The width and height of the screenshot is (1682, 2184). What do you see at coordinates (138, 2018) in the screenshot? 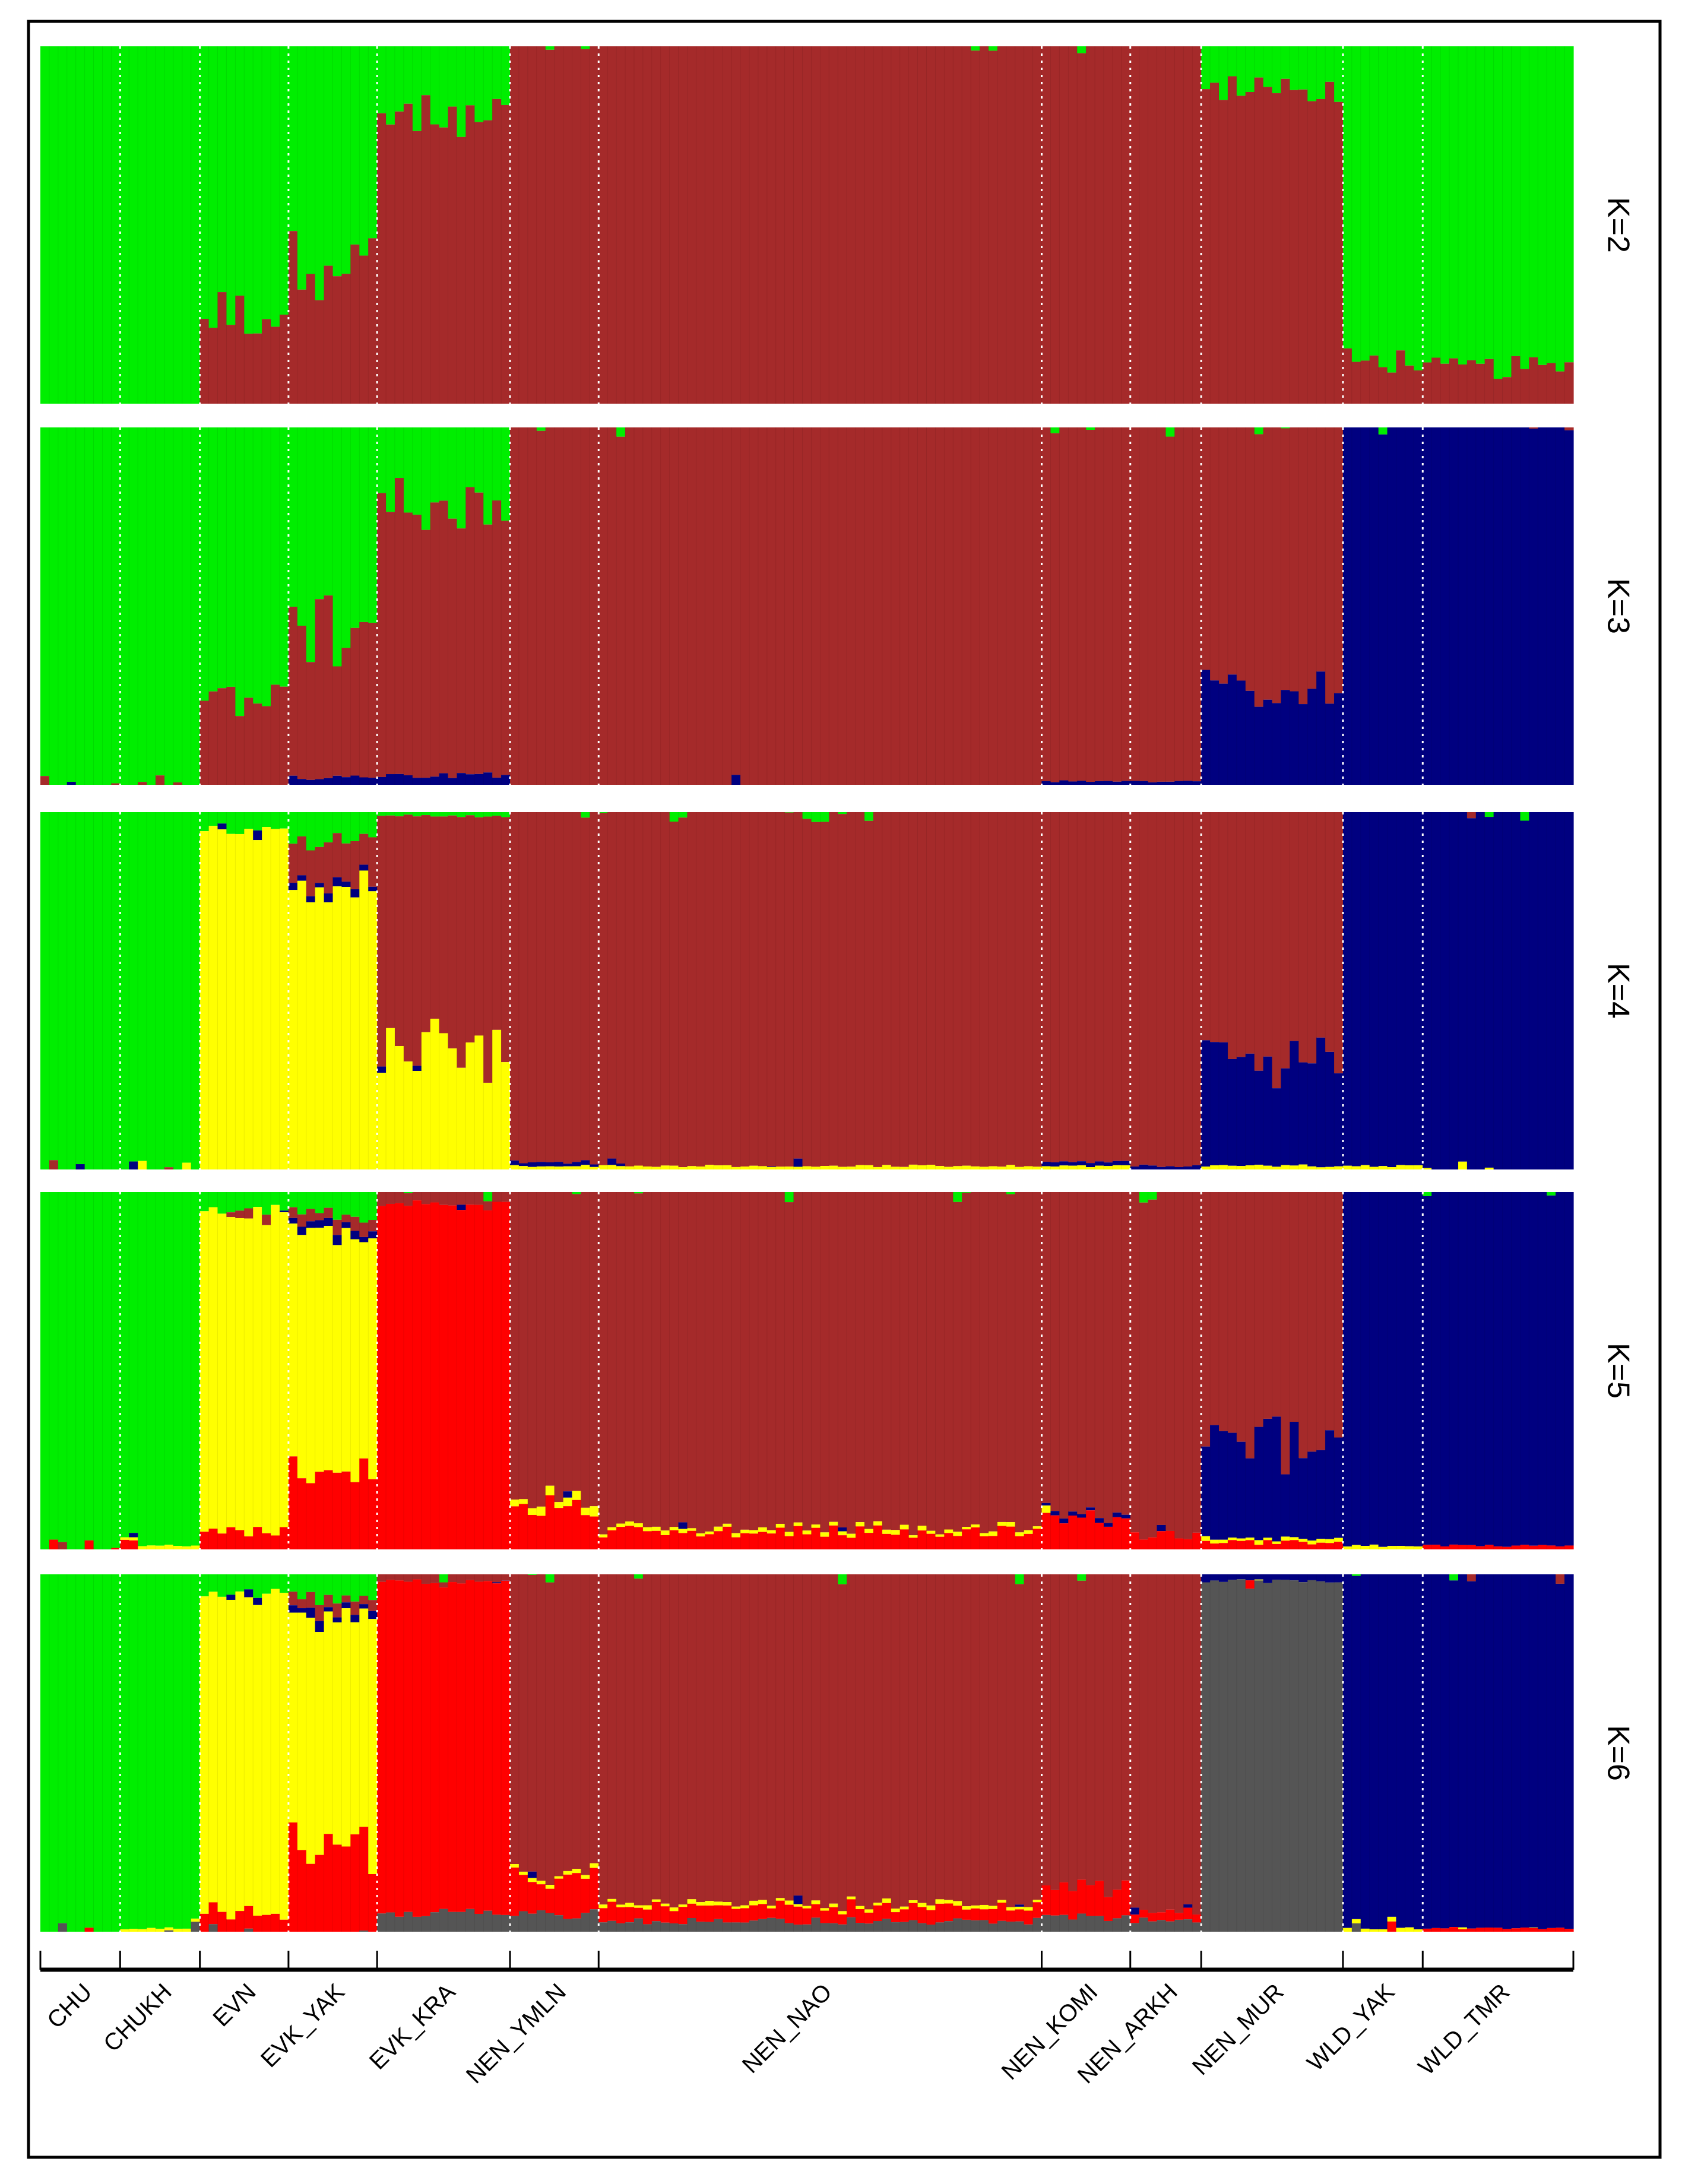
I see `population-label: CHUKH` at bounding box center [138, 2018].